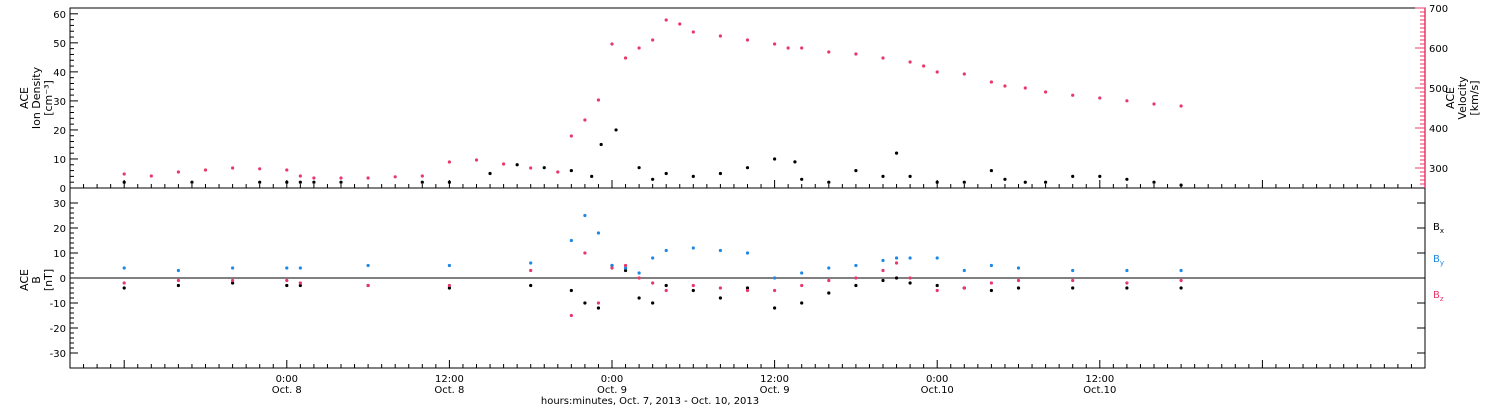 The image size is (1500, 414). Describe the element at coordinates (1442, 231) in the screenshot. I see `legend-bx-sub: x` at that location.